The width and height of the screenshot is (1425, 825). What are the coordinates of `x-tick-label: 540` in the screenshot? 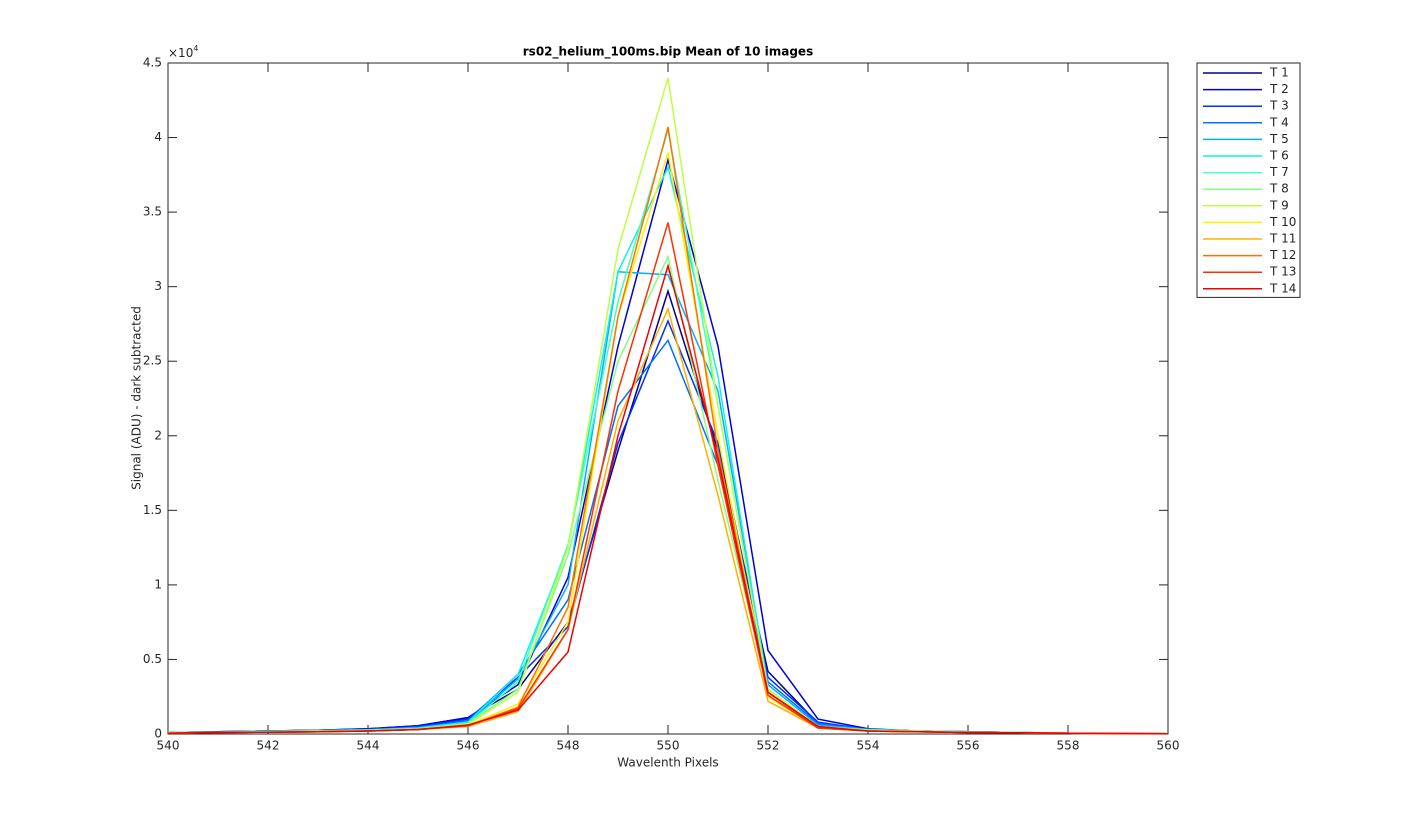 It's located at (168, 746).